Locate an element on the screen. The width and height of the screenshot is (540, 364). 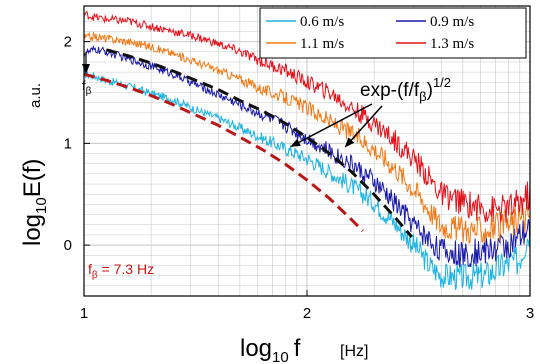
y-axis-label-var: E(f) is located at coordinates (32, 178).